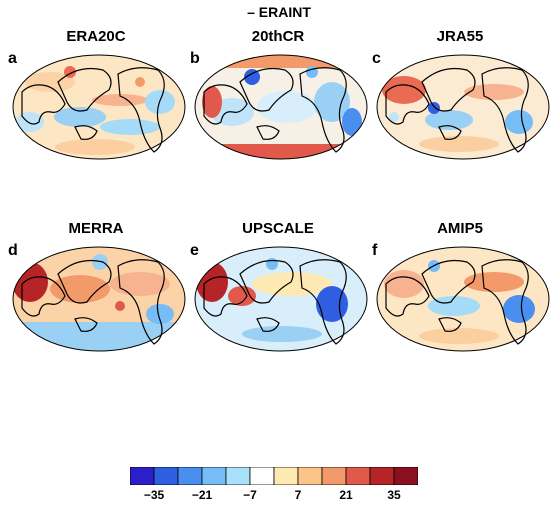  What do you see at coordinates (279, 12) in the screenshot?
I see `figure-title: – ERAINT` at bounding box center [279, 12].